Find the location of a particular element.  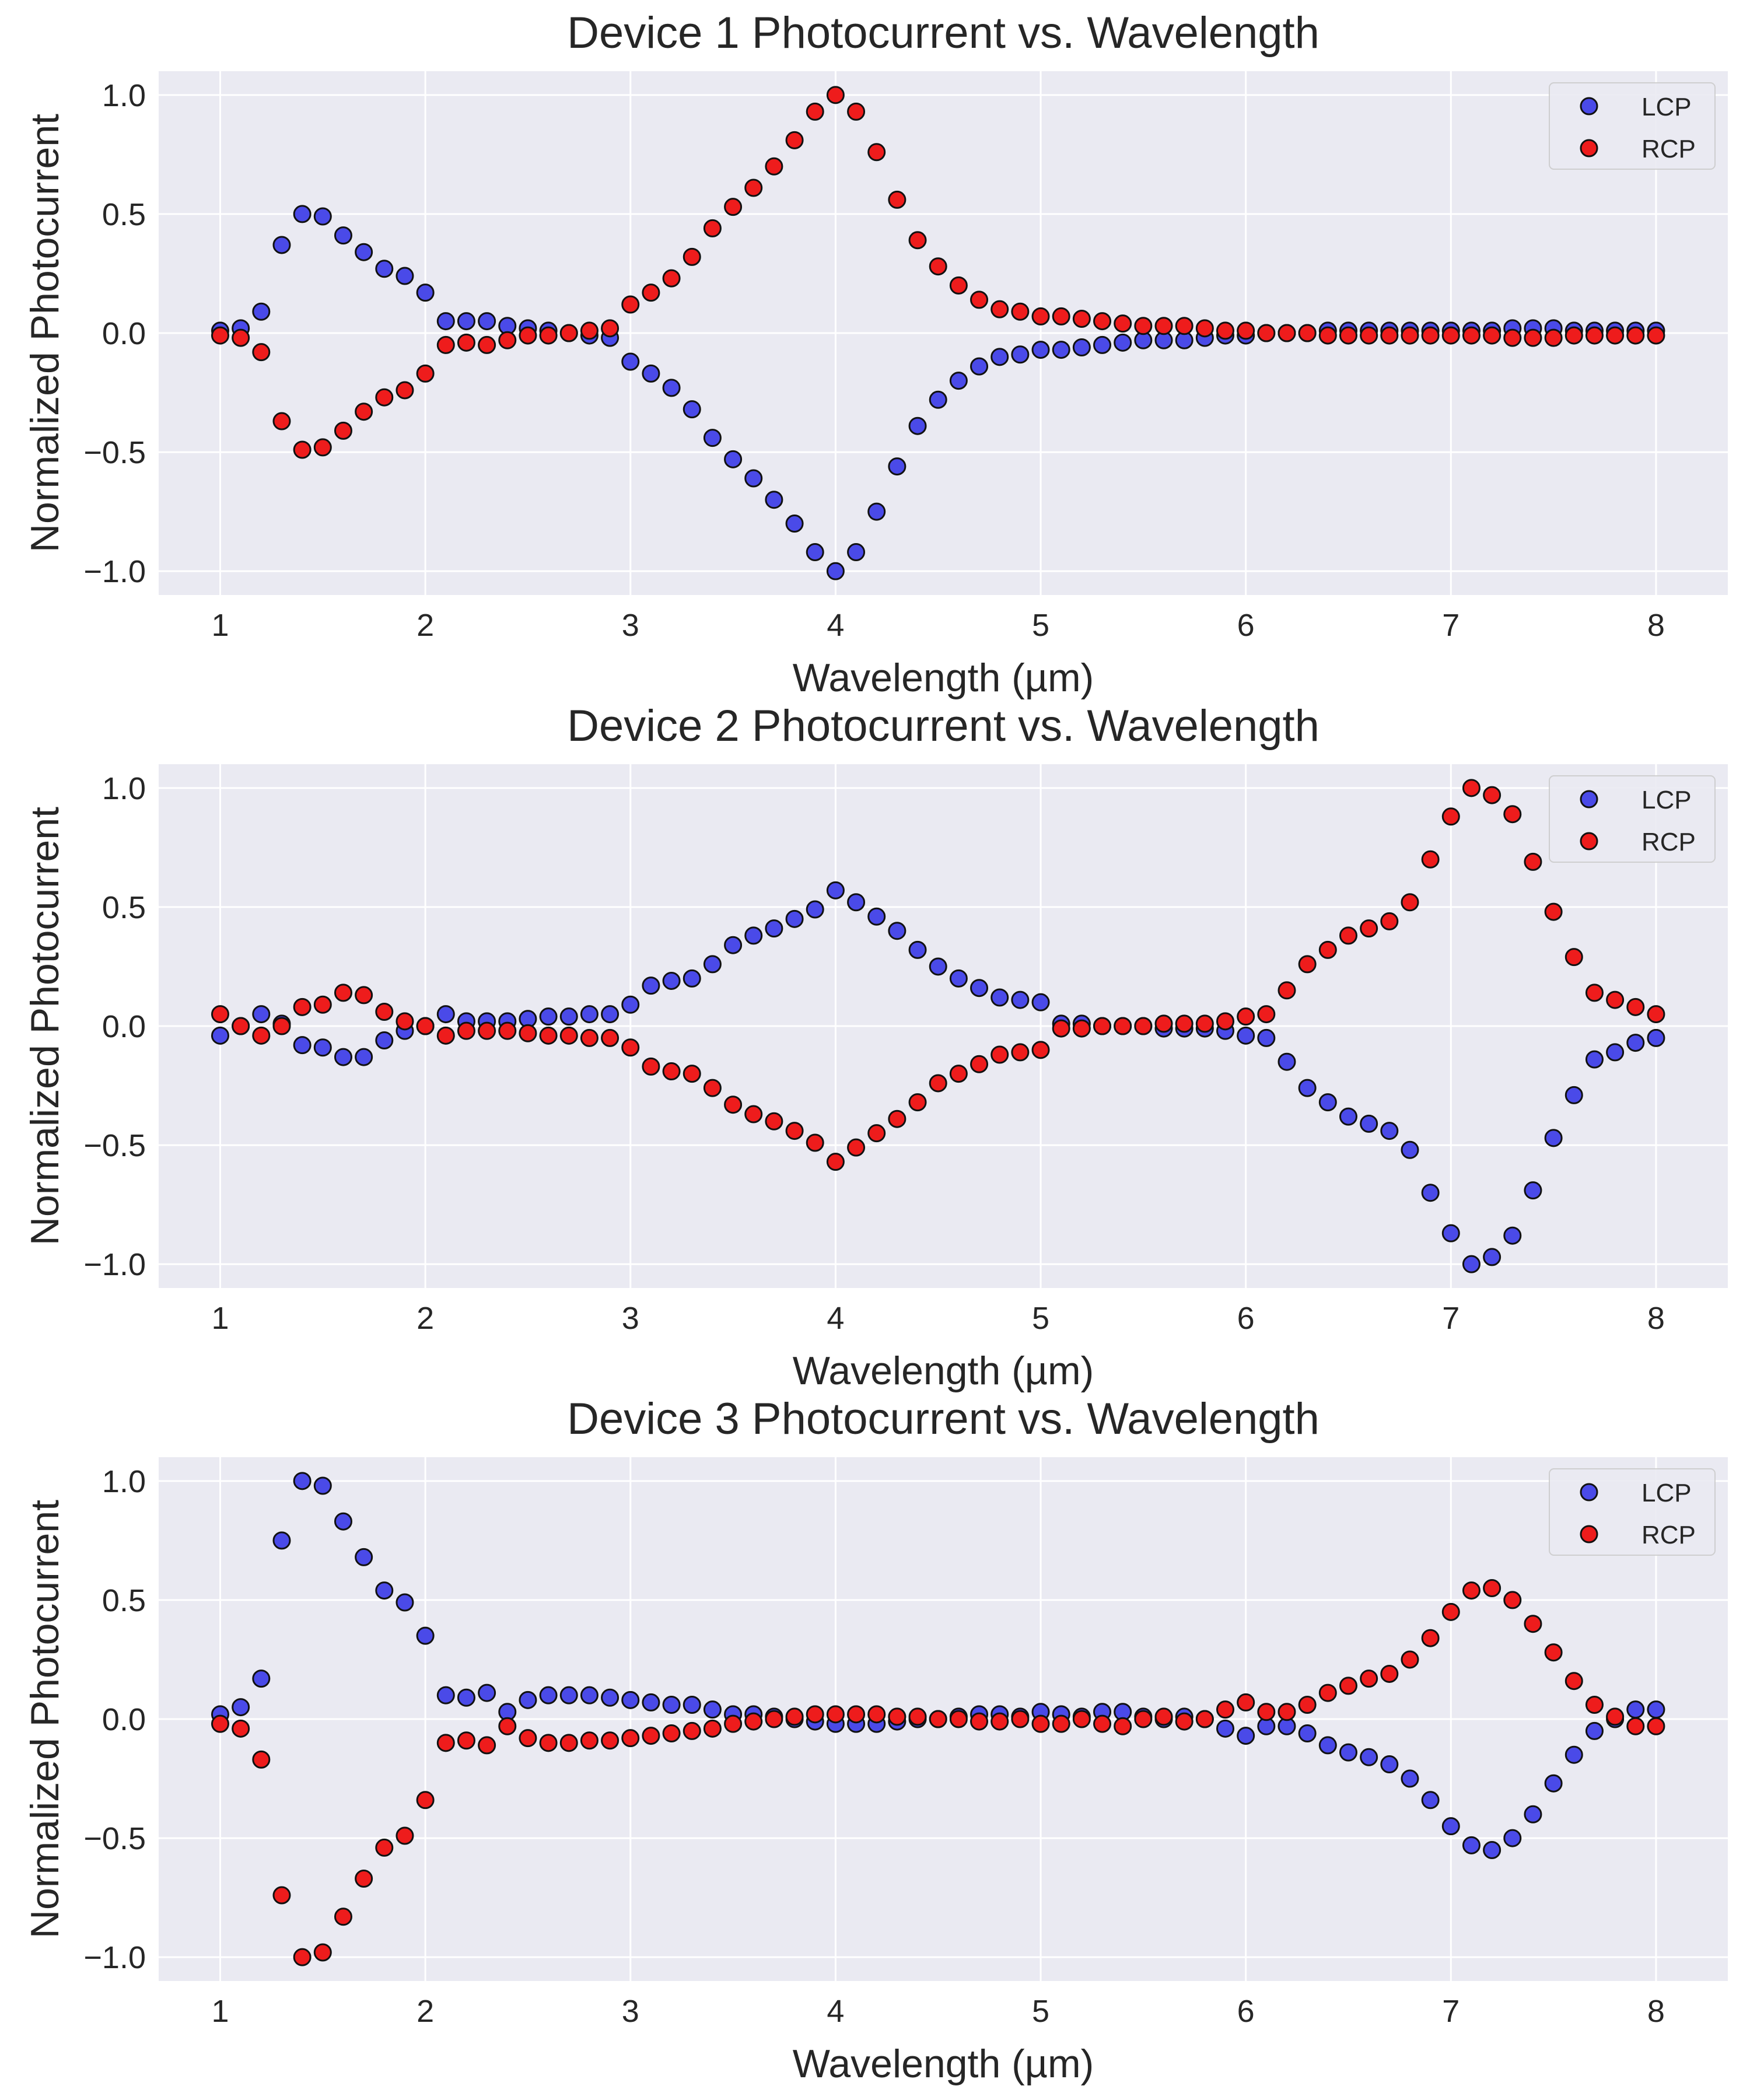

y-tick-label: −0.5 is located at coordinates (114, 1145).